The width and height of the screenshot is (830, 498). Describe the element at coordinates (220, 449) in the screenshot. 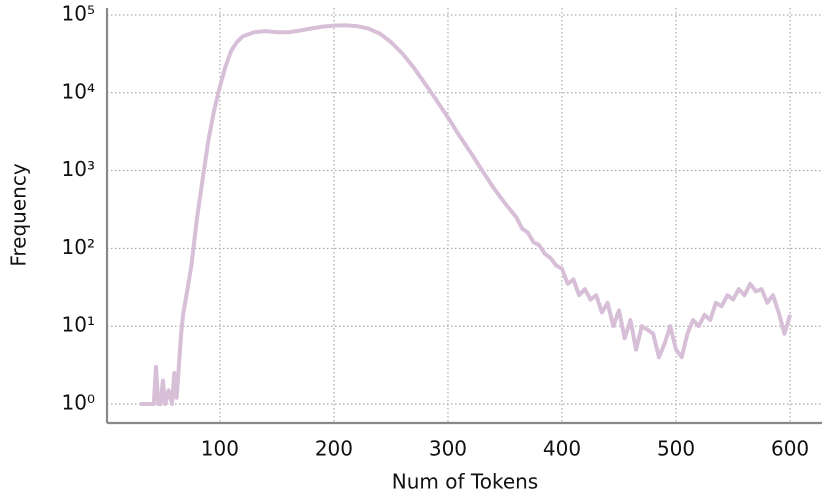

I see `x-tick-label: 100` at that location.